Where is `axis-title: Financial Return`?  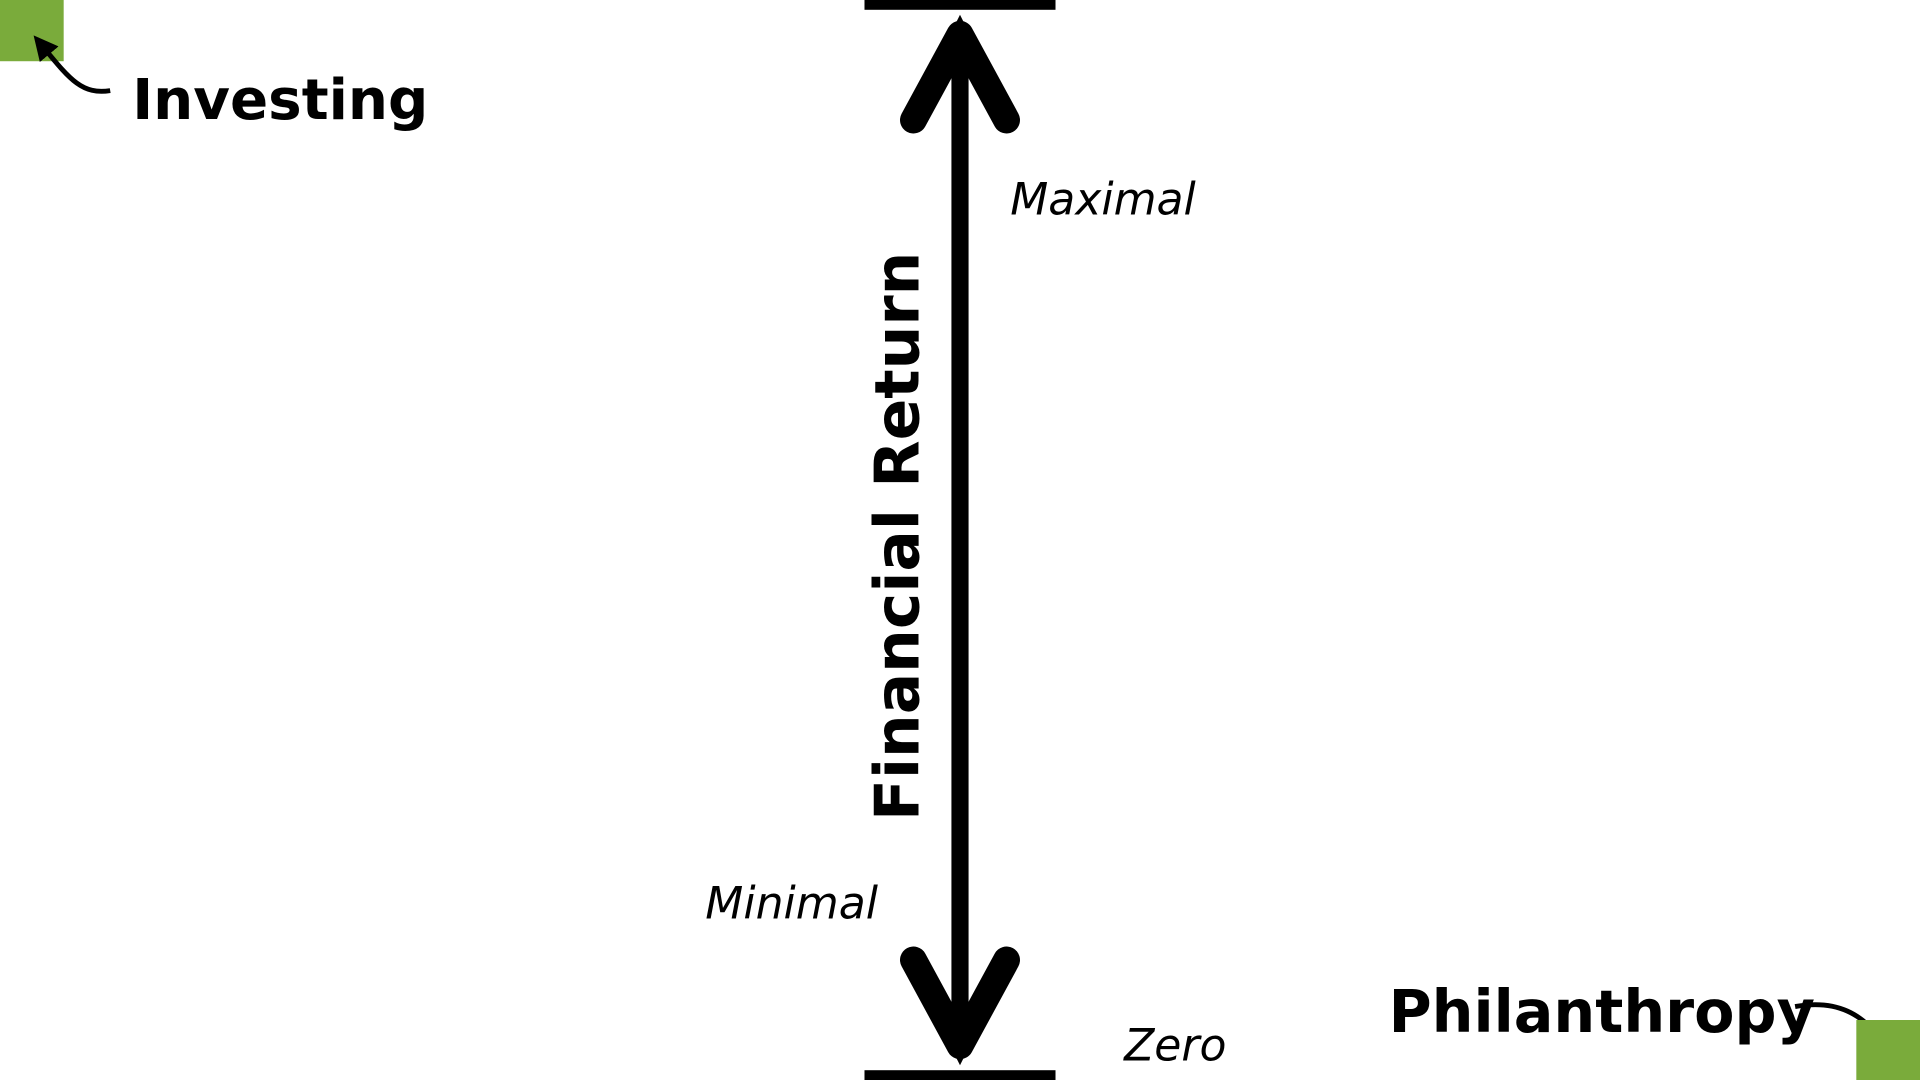
axis-title: Financial Return is located at coordinates (897, 536).